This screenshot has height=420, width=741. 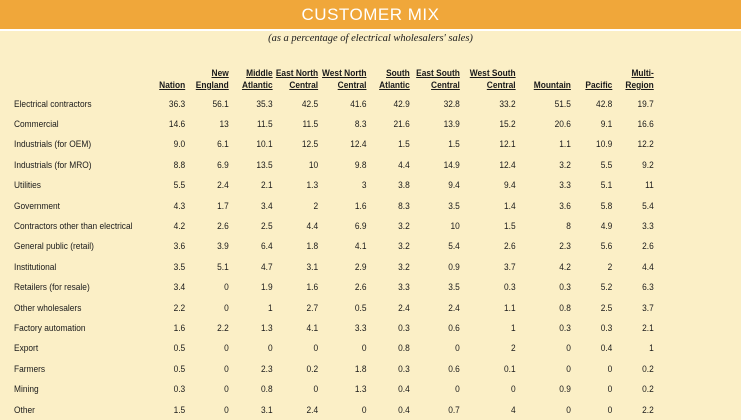 I want to click on column-header-line2: Atlantic, so click(x=394, y=85).